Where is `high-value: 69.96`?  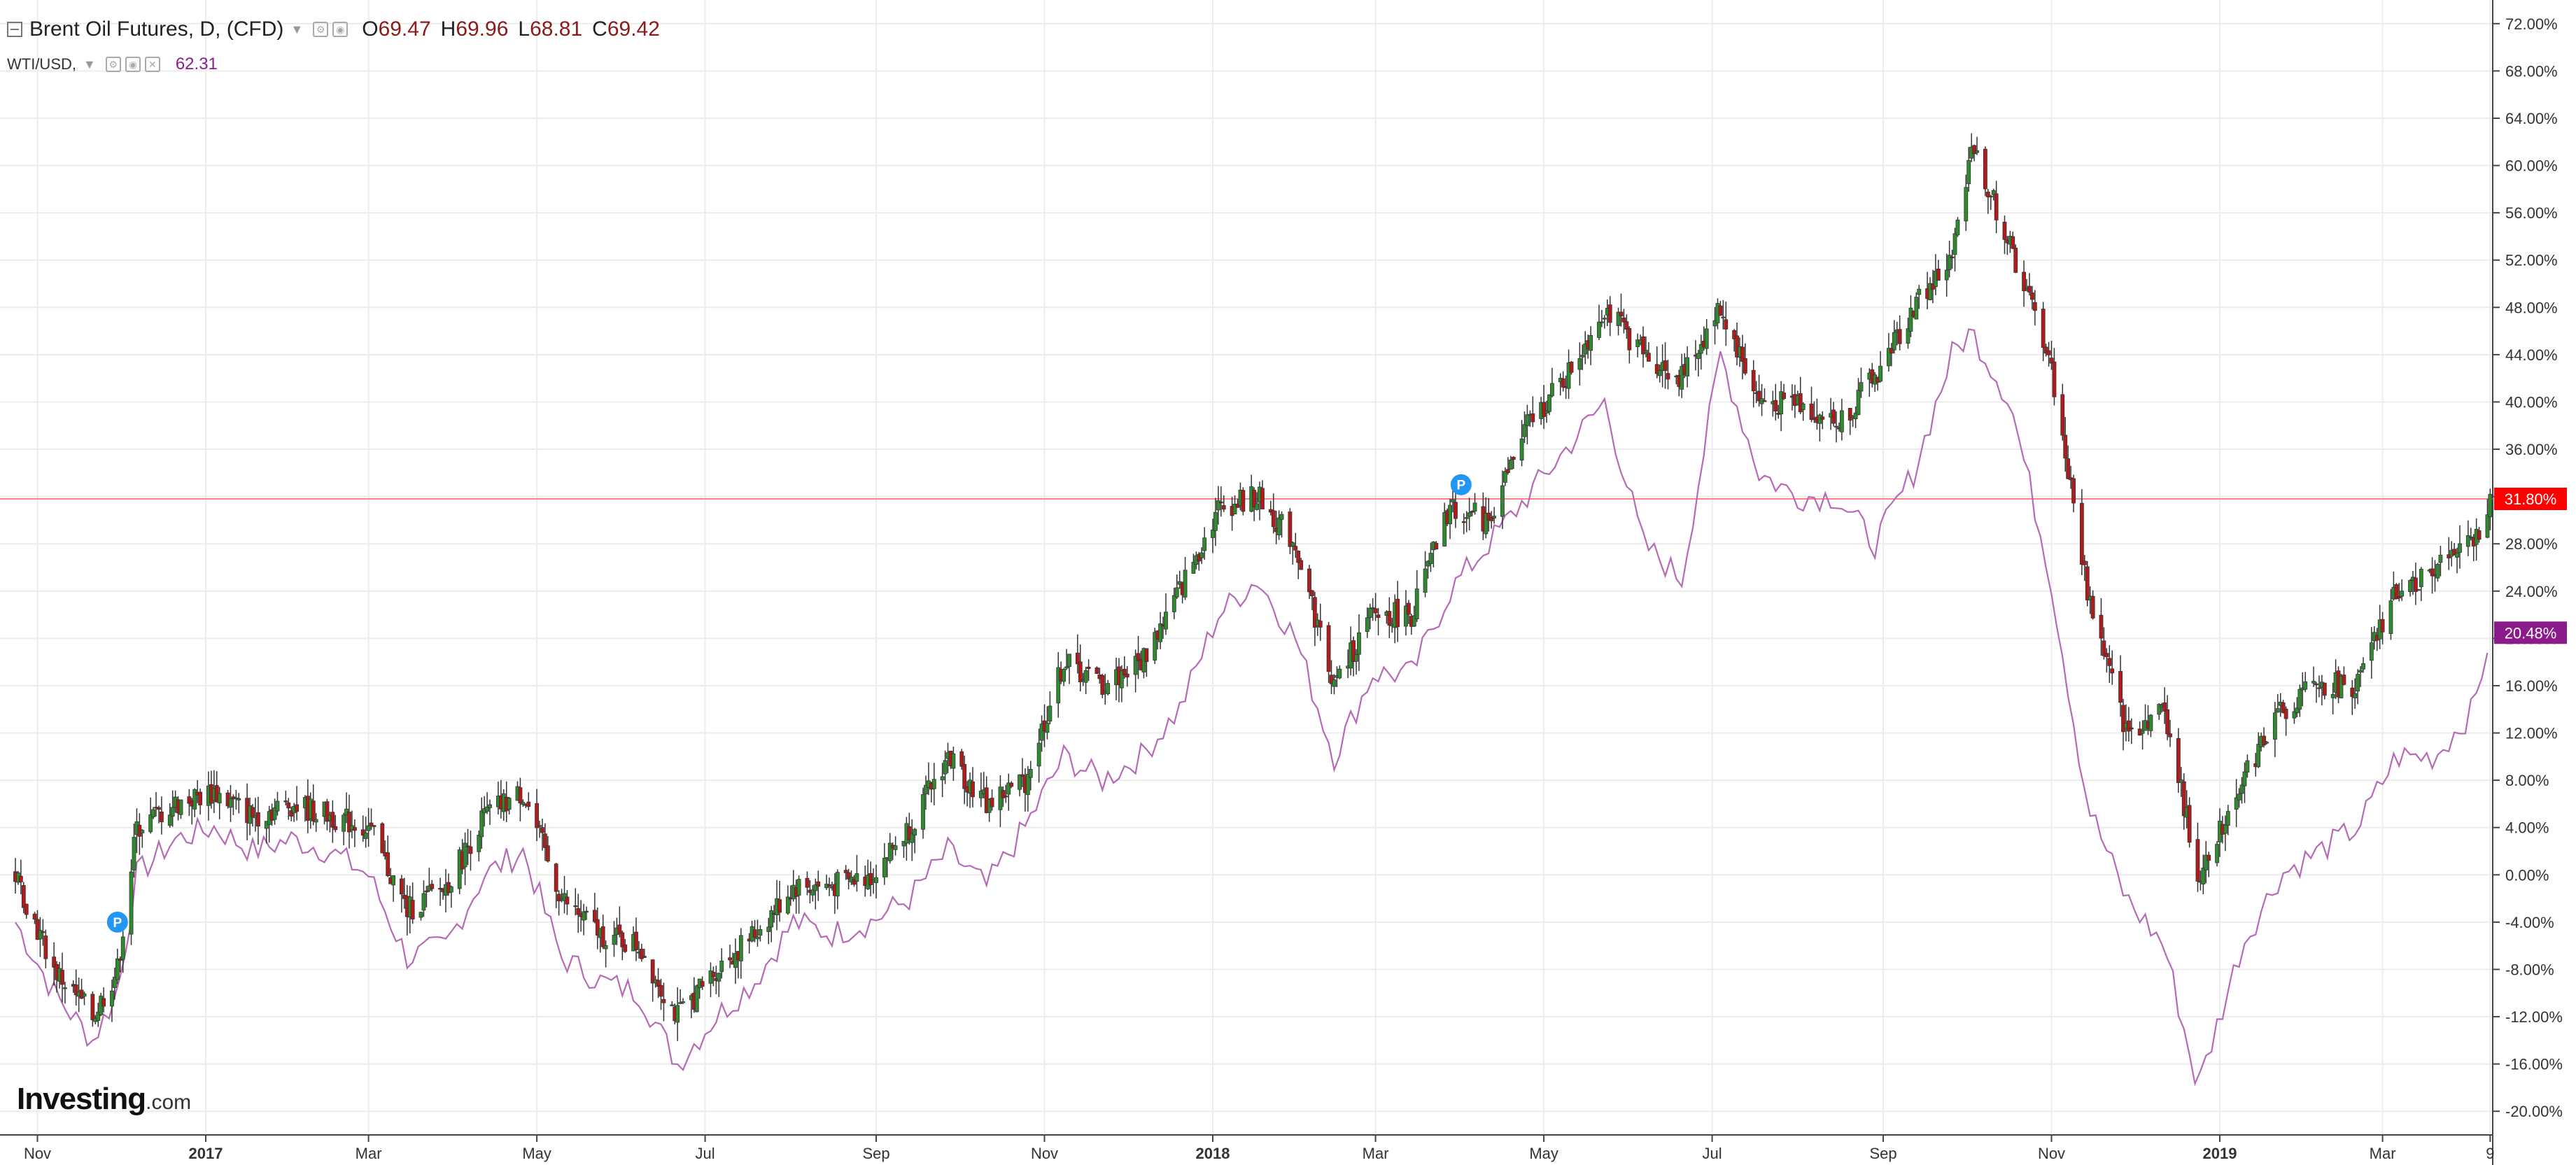
high-value: 69.96 is located at coordinates (482, 29).